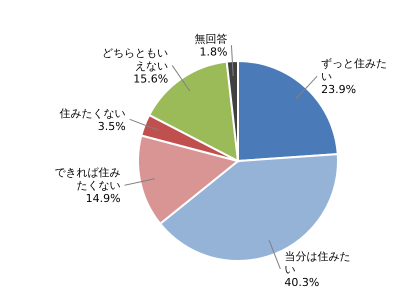 The image size is (419, 300). What do you see at coordinates (213, 52) in the screenshot?
I see `data-label: 1.8%` at bounding box center [213, 52].